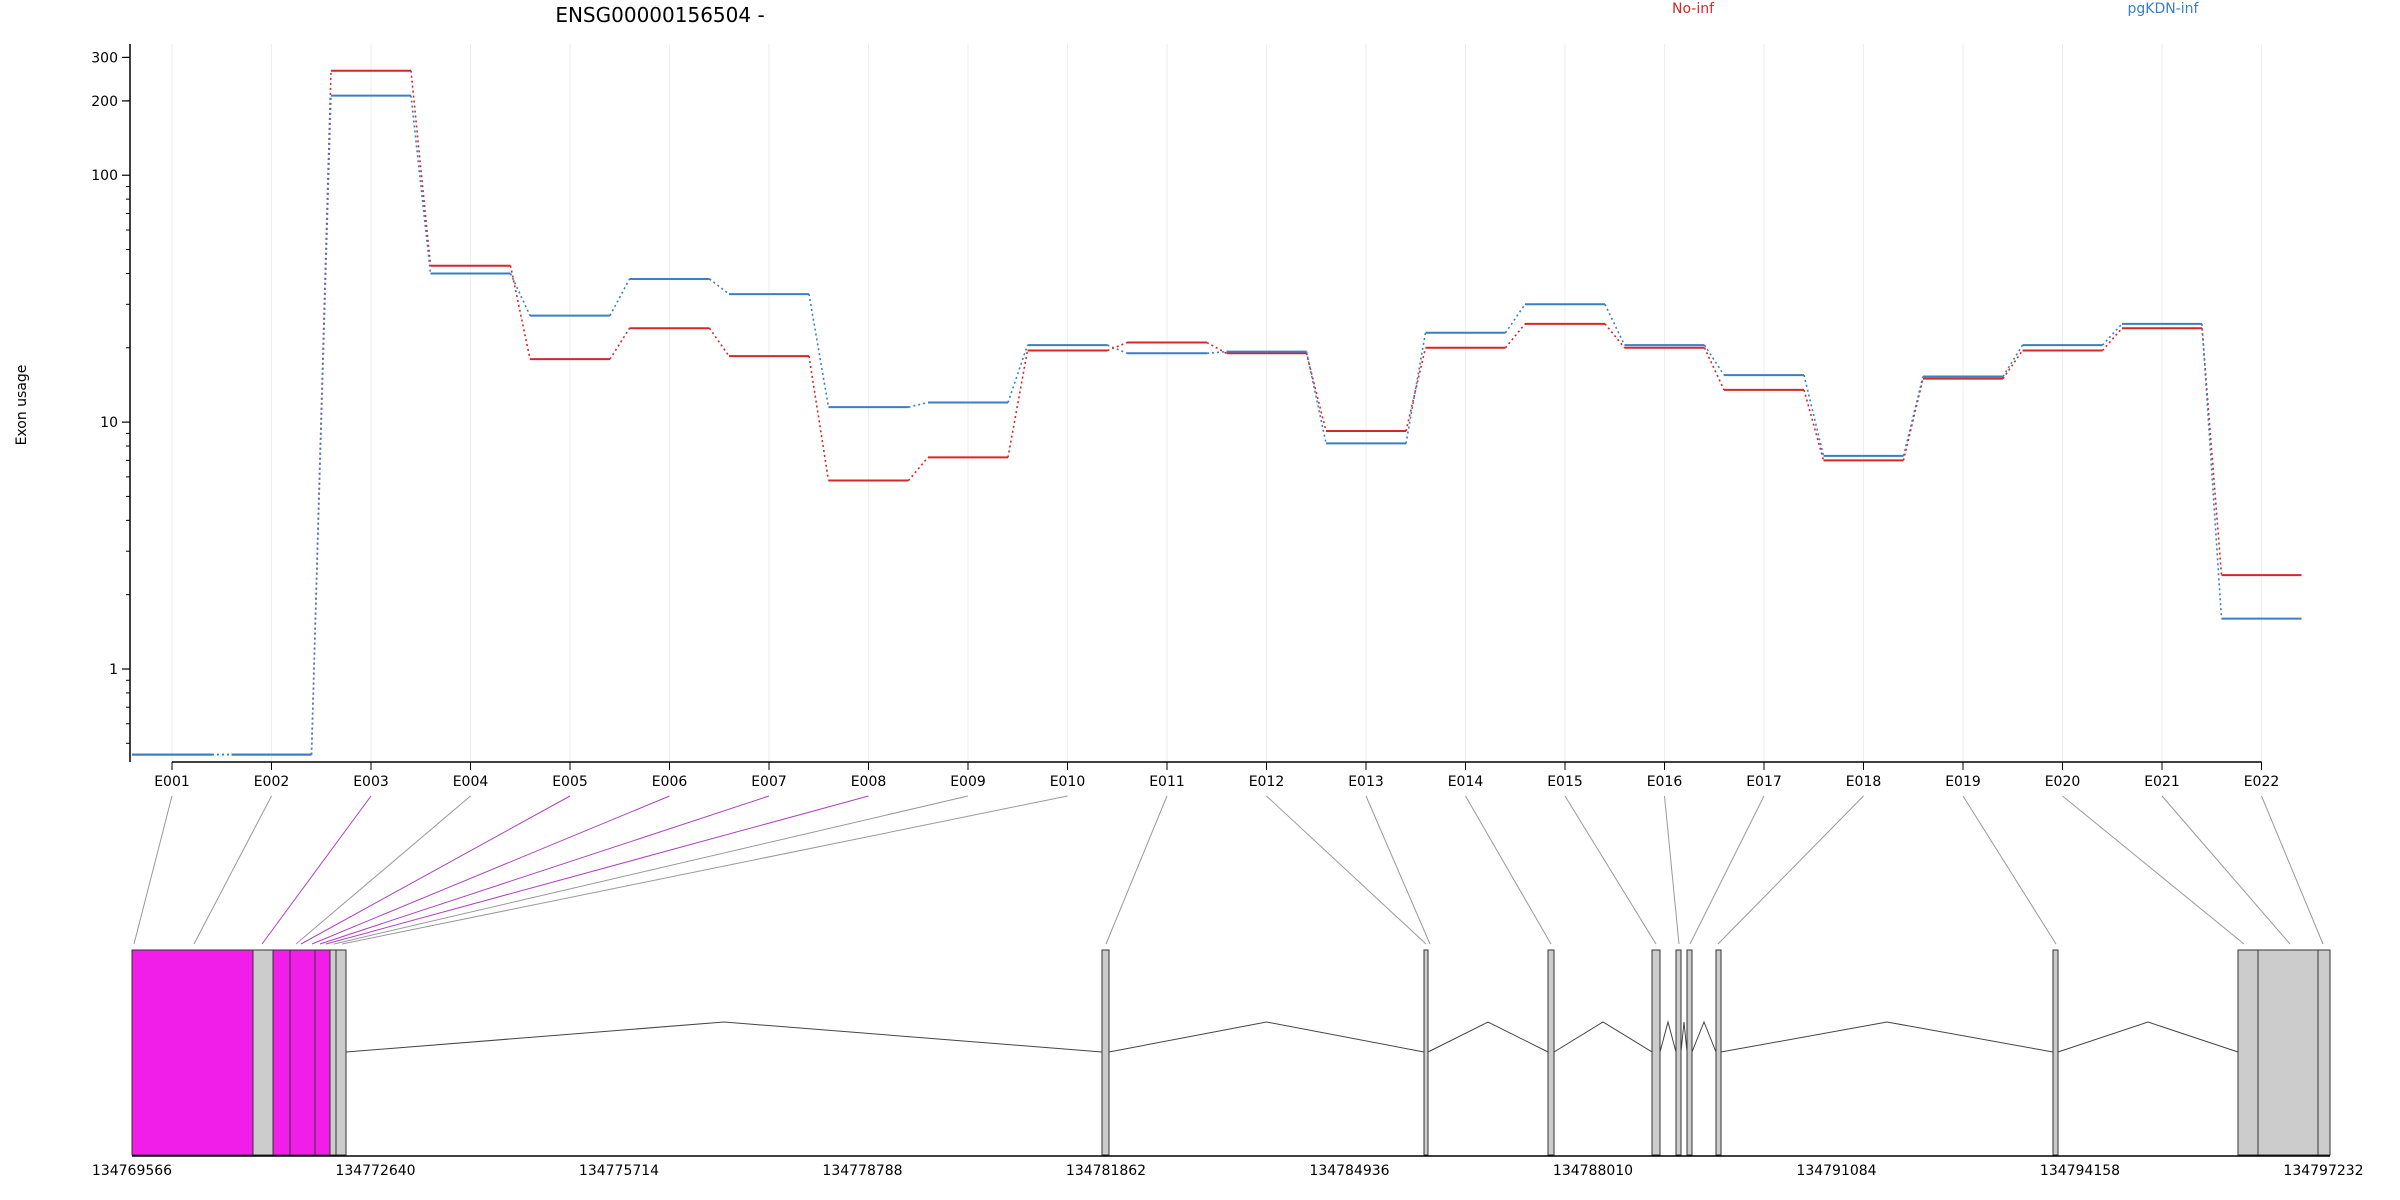 The image size is (2400, 1200). I want to click on x-tick-label-E015: E015, so click(1565, 782).